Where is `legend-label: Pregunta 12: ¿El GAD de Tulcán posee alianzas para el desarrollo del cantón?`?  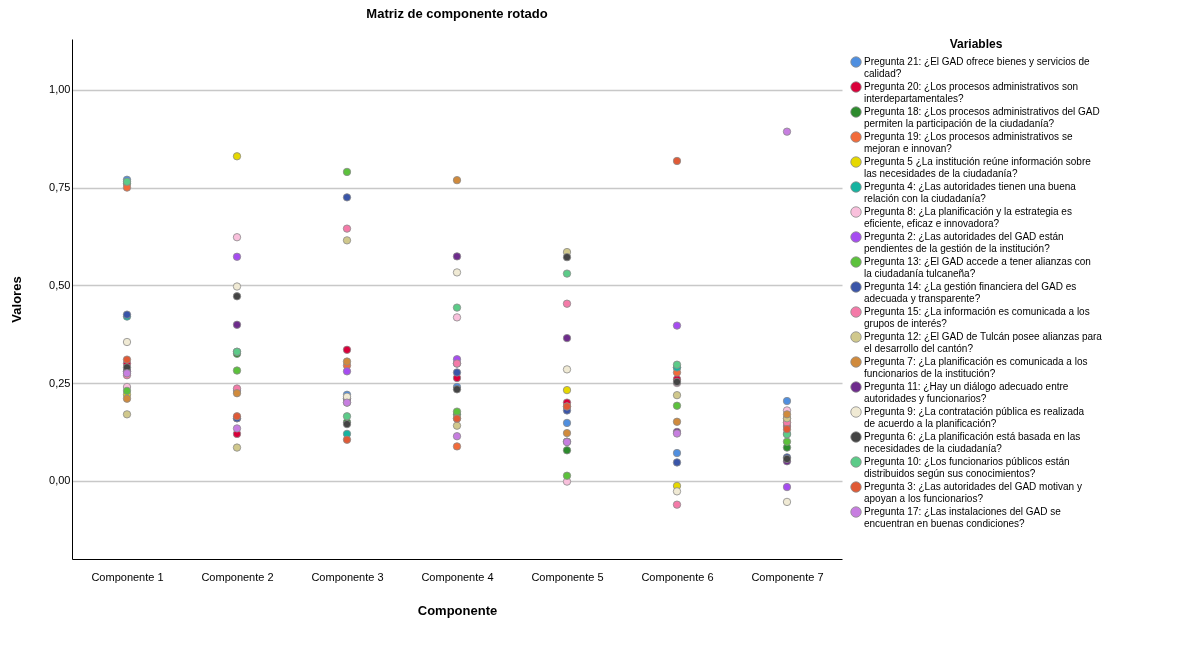 legend-label: Pregunta 12: ¿El GAD de Tulcán posee alianzas para el desarrollo del cantón? is located at coordinates (983, 342).